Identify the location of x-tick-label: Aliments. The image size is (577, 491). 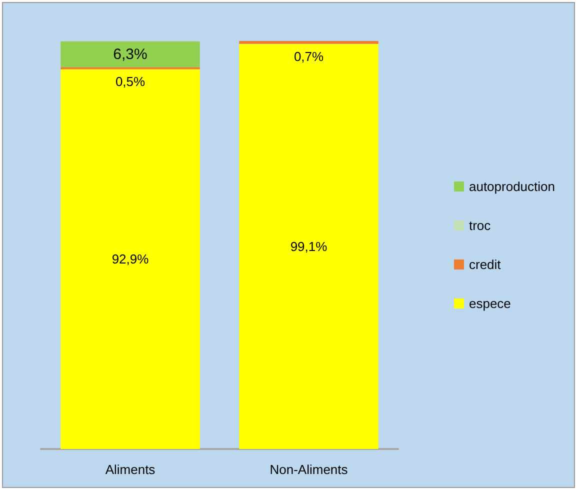
(130, 469).